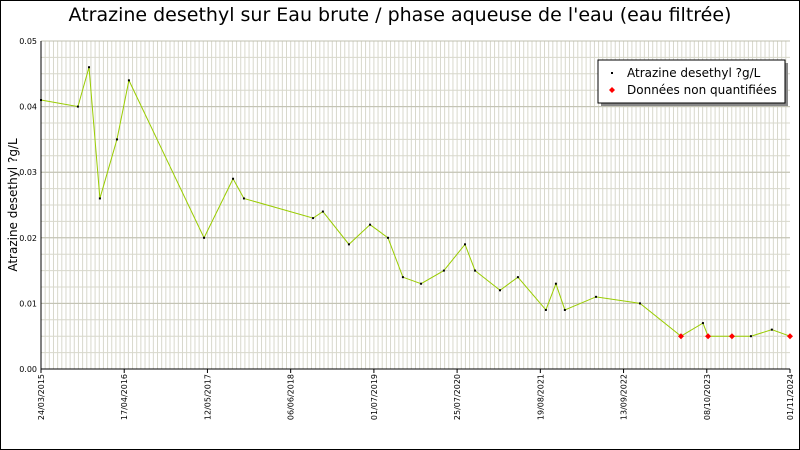  What do you see at coordinates (28, 107) in the screenshot?
I see `y-tick-label: 0.04` at bounding box center [28, 107].